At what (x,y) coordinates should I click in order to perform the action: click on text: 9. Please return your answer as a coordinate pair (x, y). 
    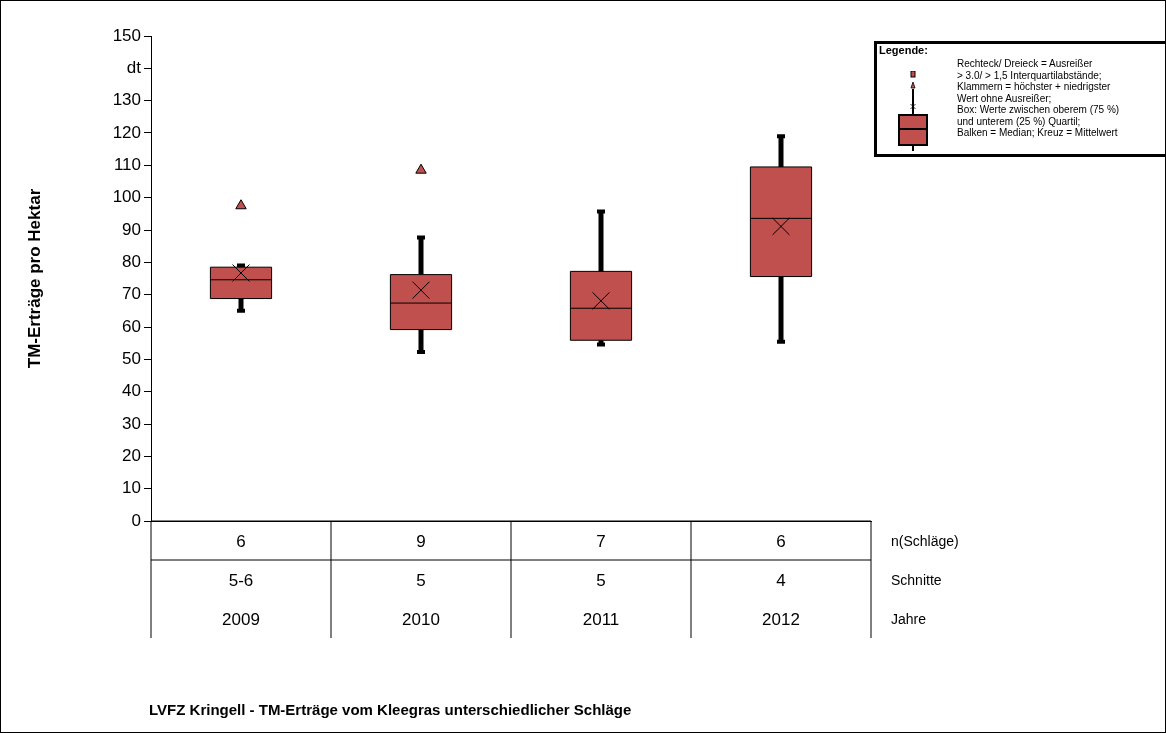
    Looking at the image, I should click on (421, 542).